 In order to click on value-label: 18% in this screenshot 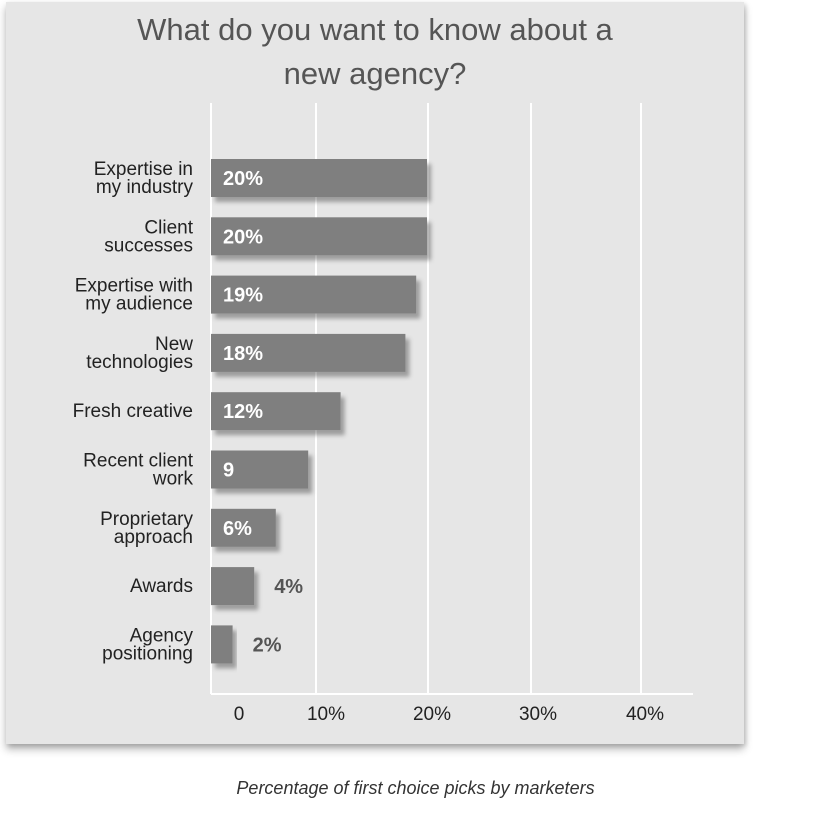, I will do `click(243, 354)`.